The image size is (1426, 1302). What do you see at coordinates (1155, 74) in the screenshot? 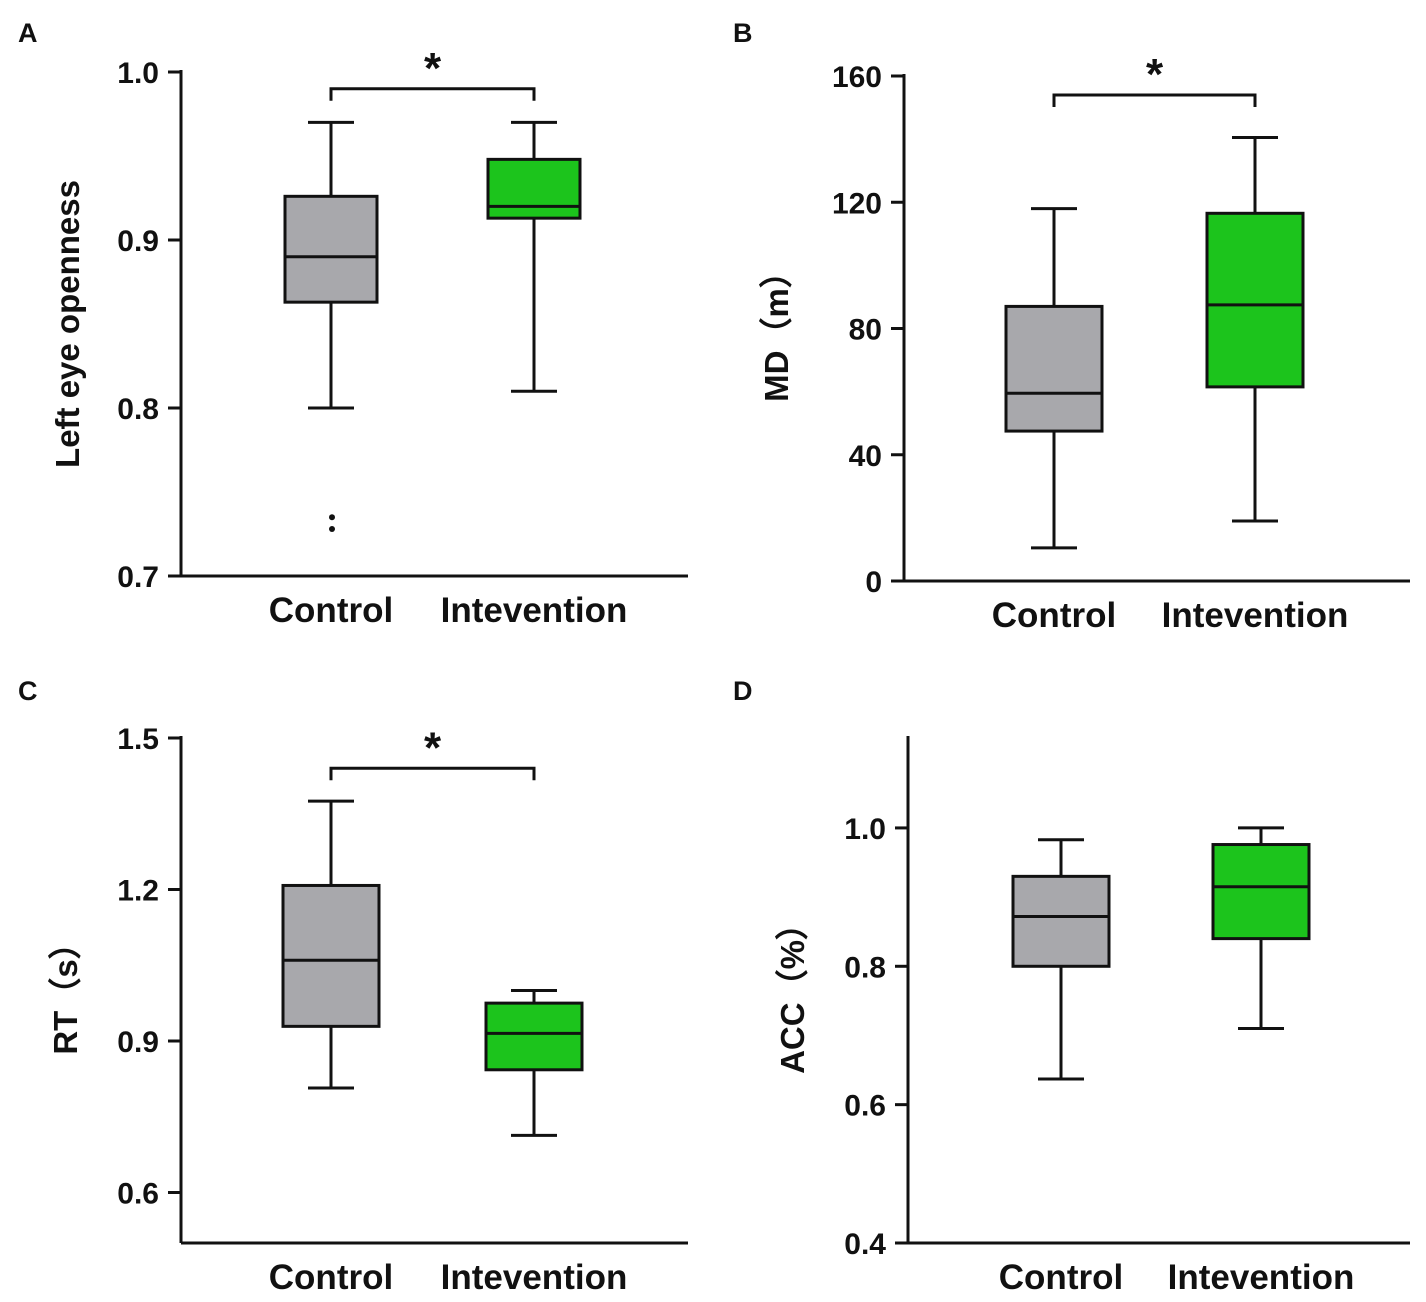
I see `panel-b-significance-star: *` at bounding box center [1155, 74].